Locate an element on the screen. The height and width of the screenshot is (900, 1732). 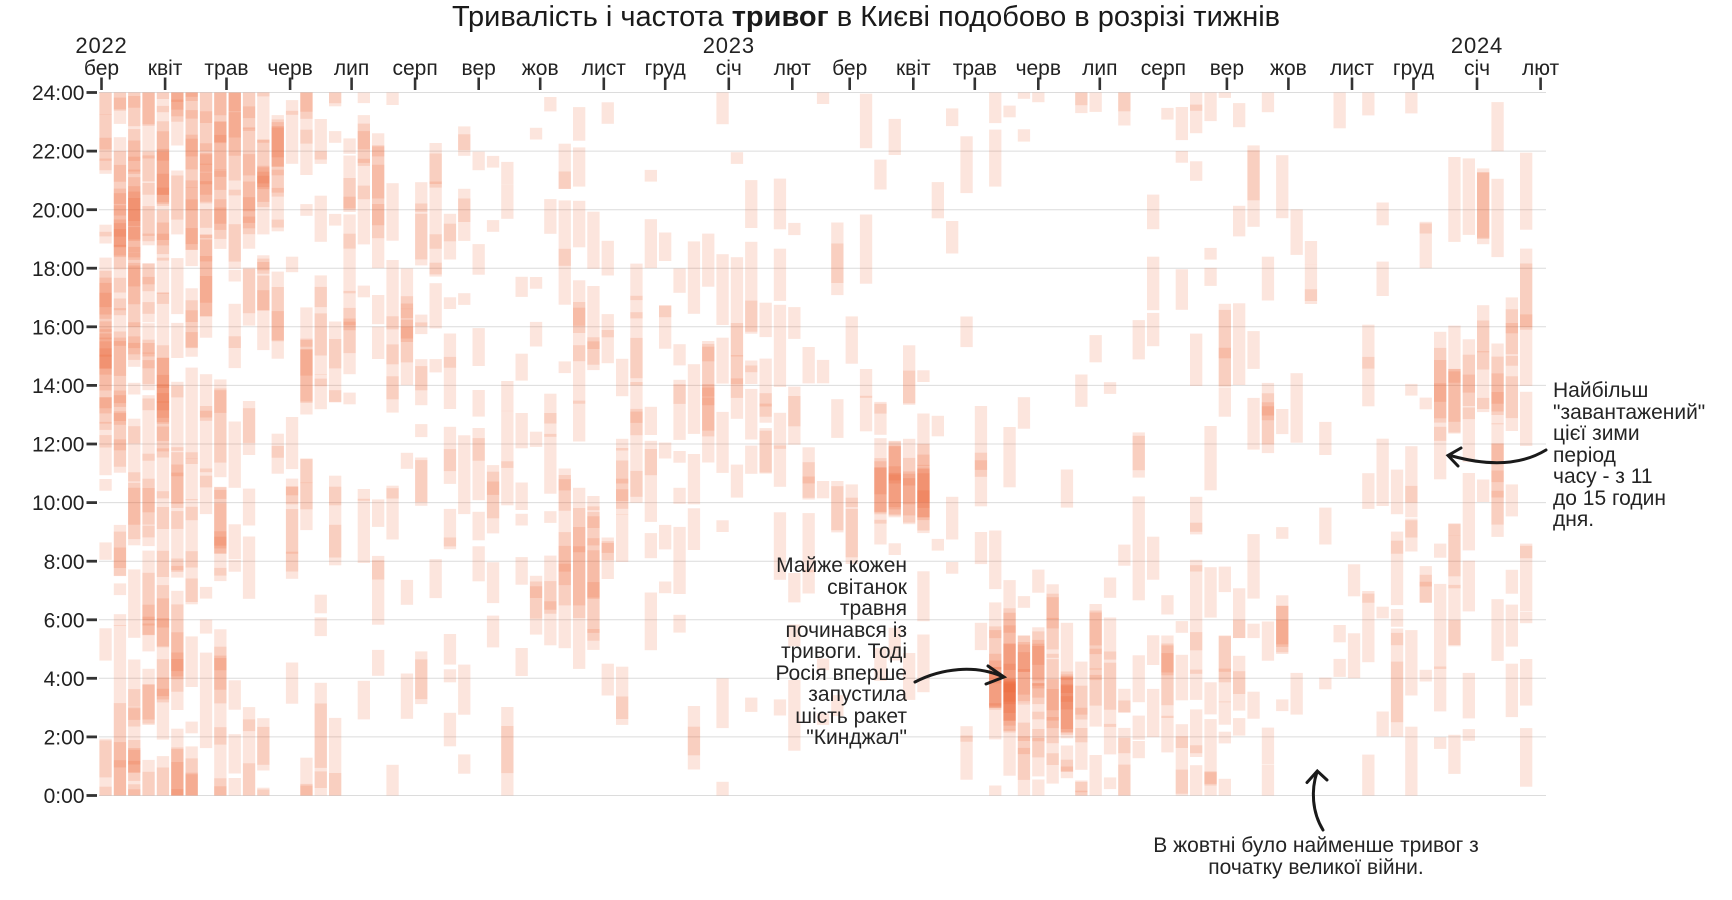
svg-text: 22:00 is located at coordinates (58, 152).